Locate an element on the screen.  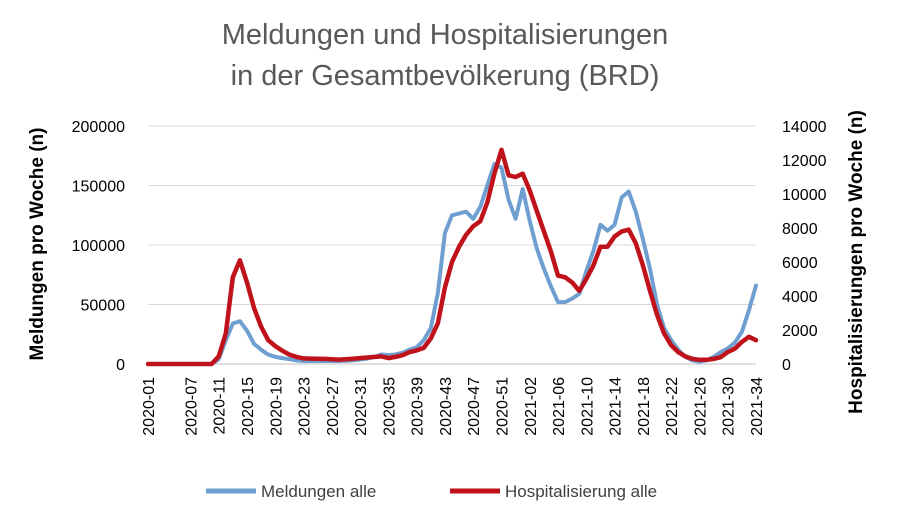
right-tick-label: 0 is located at coordinates (786, 365).